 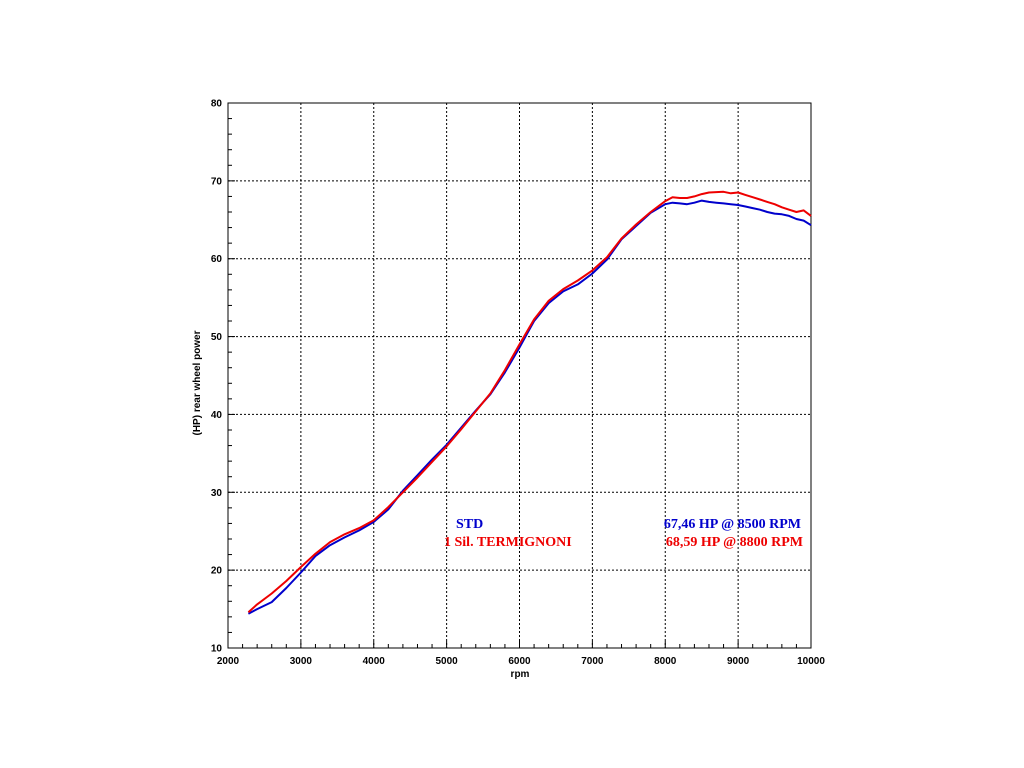 I want to click on legend-std-name: STD, so click(x=469, y=524).